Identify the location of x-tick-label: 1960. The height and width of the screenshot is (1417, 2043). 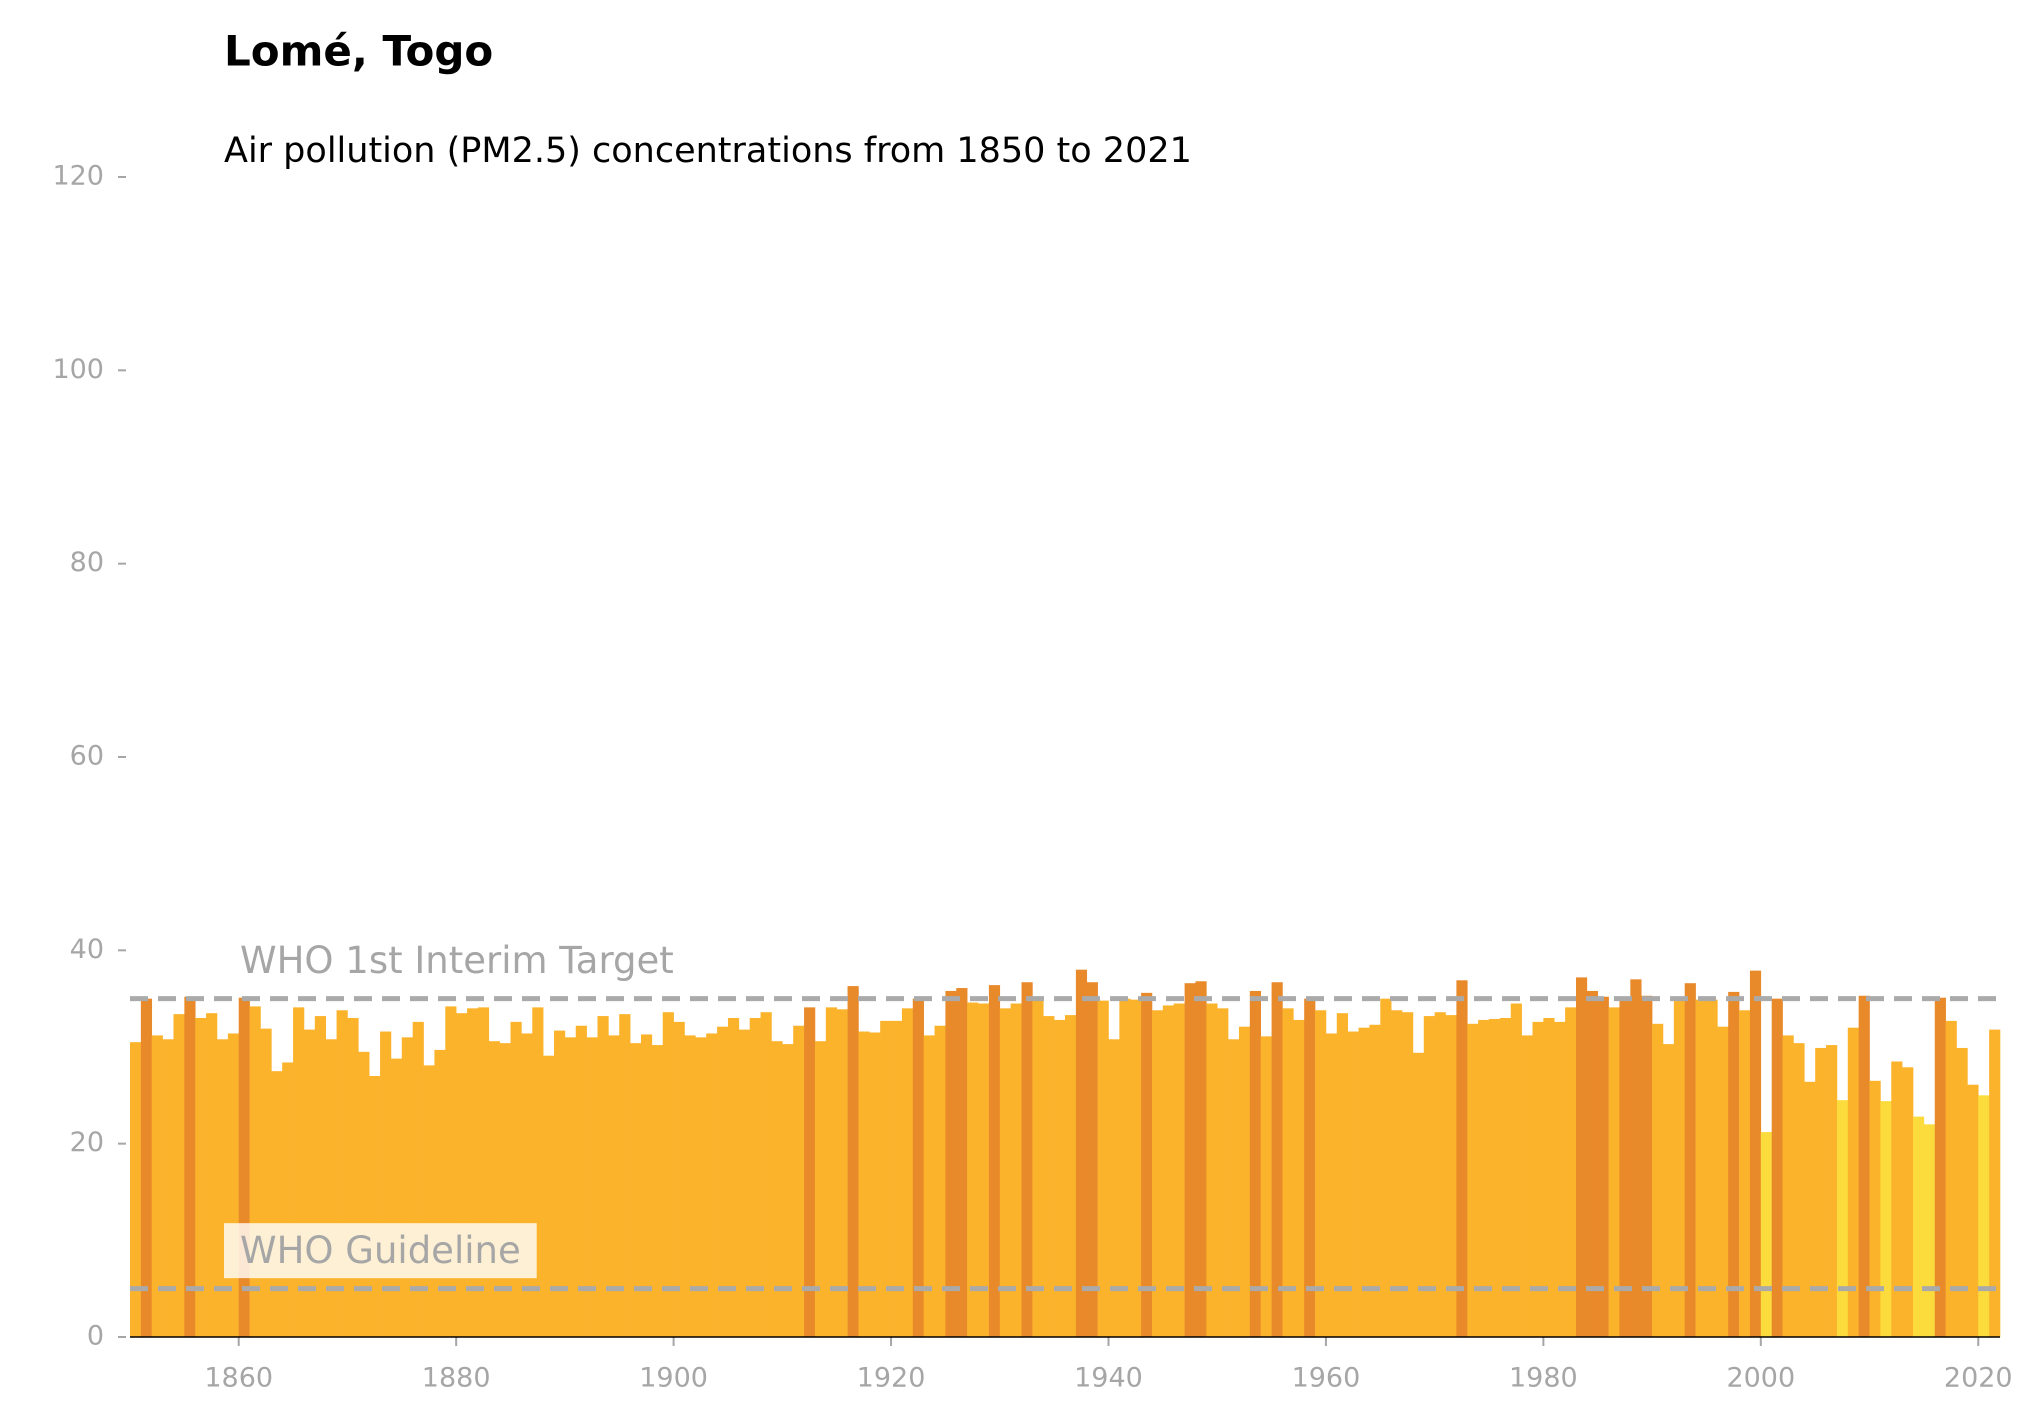
(1326, 1378).